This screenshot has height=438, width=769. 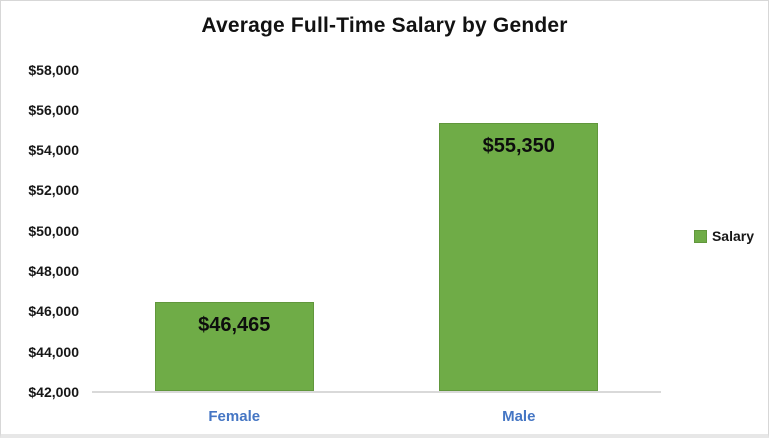 What do you see at coordinates (53, 311) in the screenshot?
I see `y-tick-label: $46,000` at bounding box center [53, 311].